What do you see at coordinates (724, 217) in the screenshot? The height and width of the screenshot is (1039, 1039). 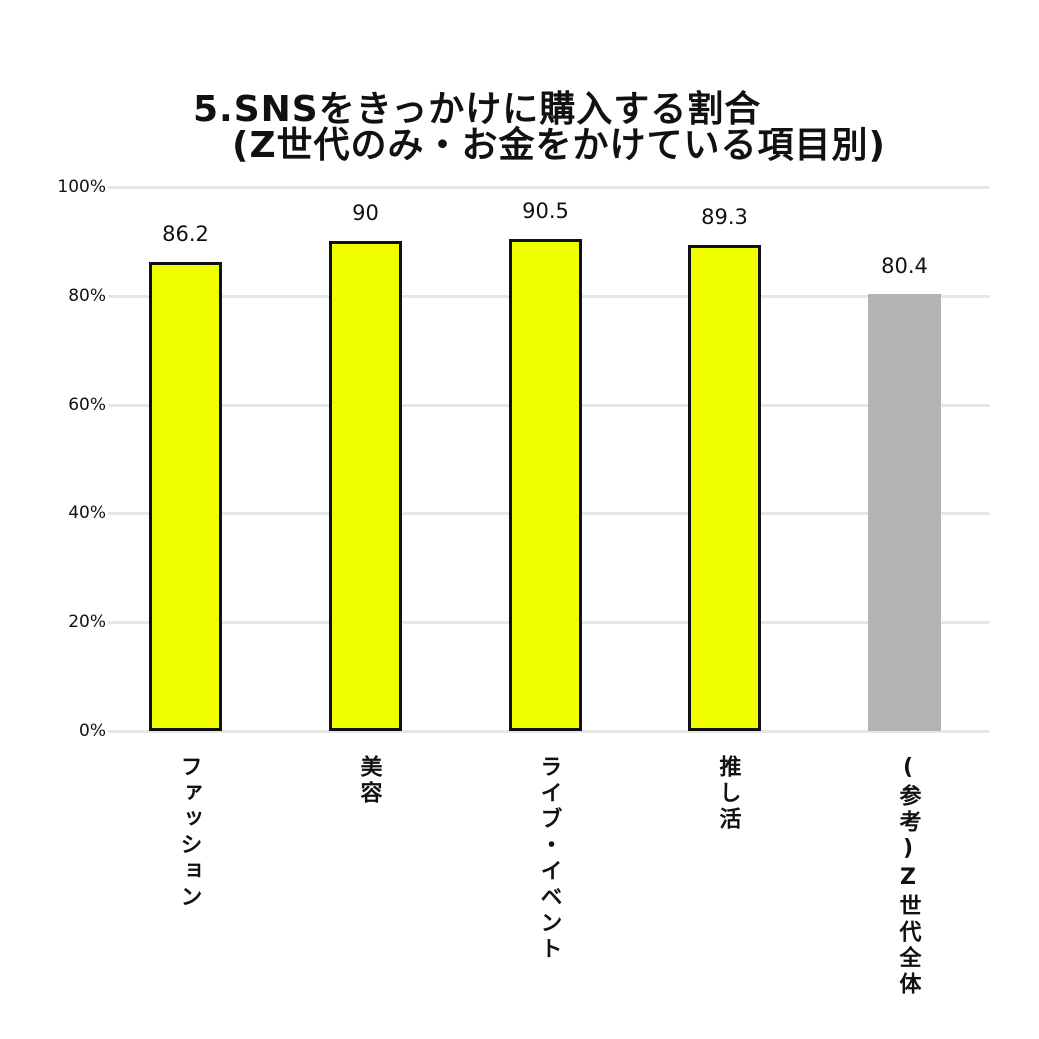 I see `bar-value-label: 89.3` at bounding box center [724, 217].